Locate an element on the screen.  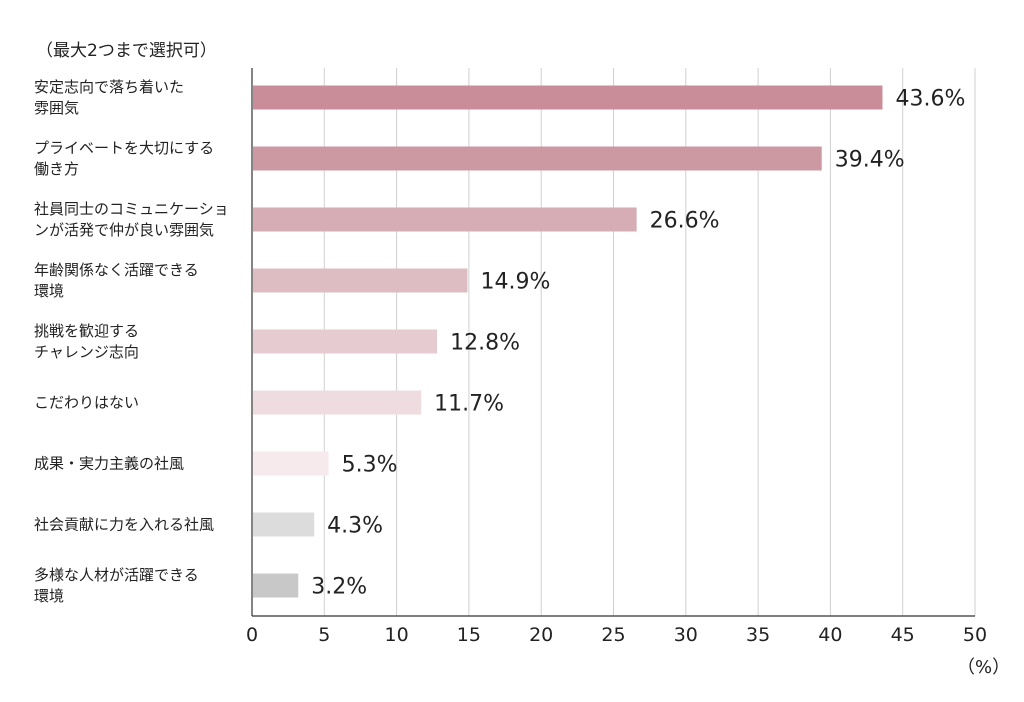
x-tick-label: 45 is located at coordinates (903, 635).